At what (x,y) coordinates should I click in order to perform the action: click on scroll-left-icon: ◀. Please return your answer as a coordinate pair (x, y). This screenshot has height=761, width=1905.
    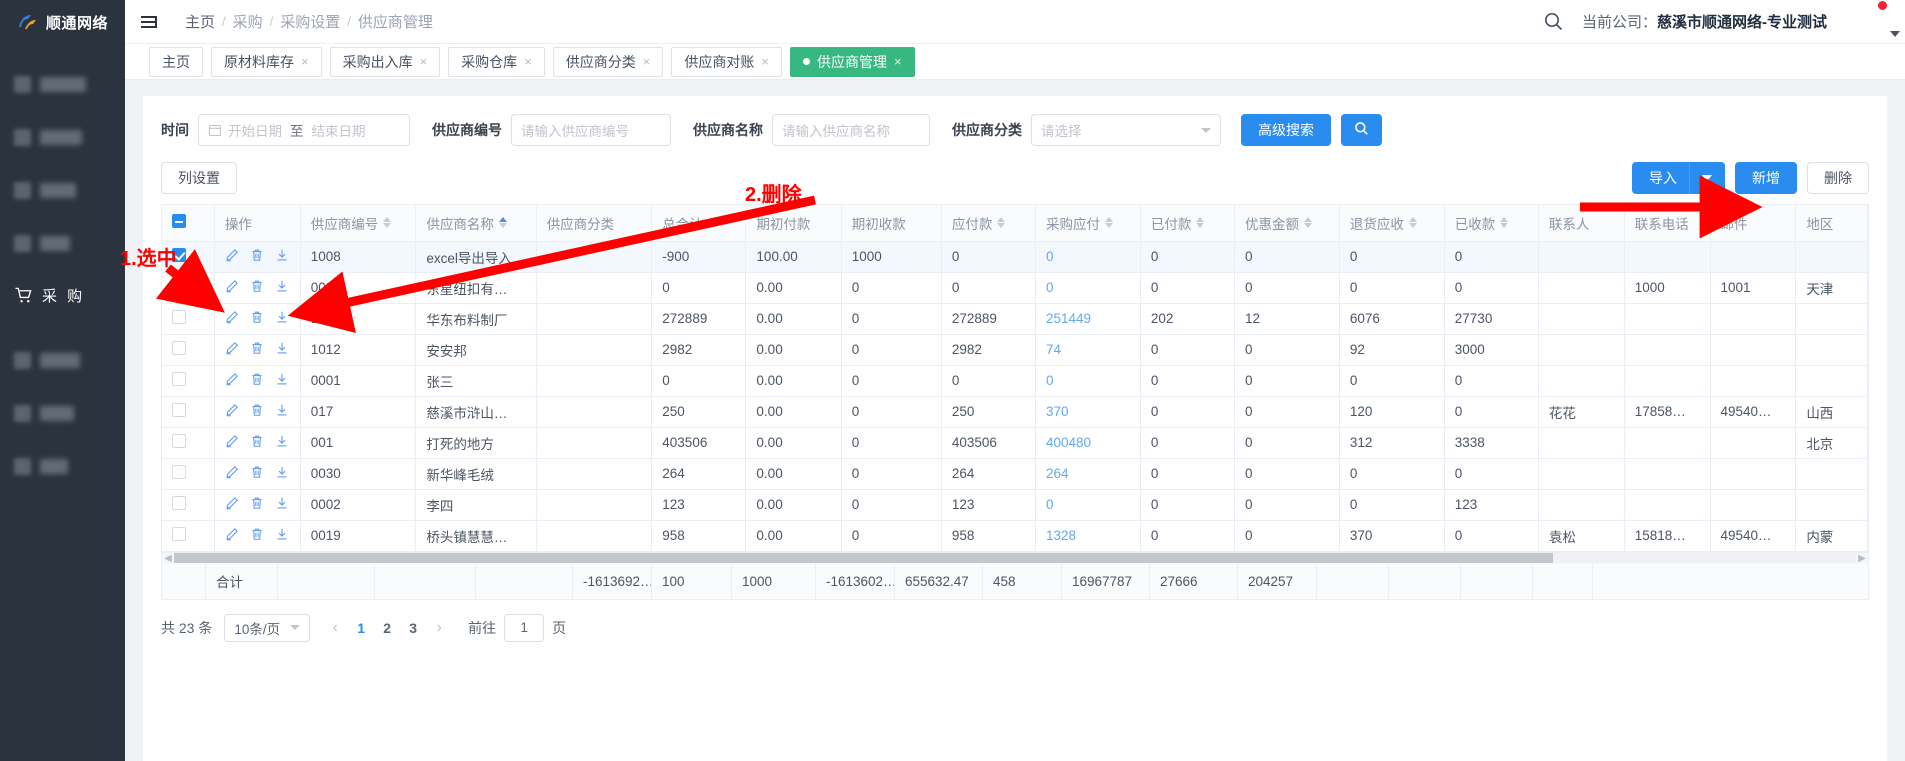
    Looking at the image, I should click on (168, 558).